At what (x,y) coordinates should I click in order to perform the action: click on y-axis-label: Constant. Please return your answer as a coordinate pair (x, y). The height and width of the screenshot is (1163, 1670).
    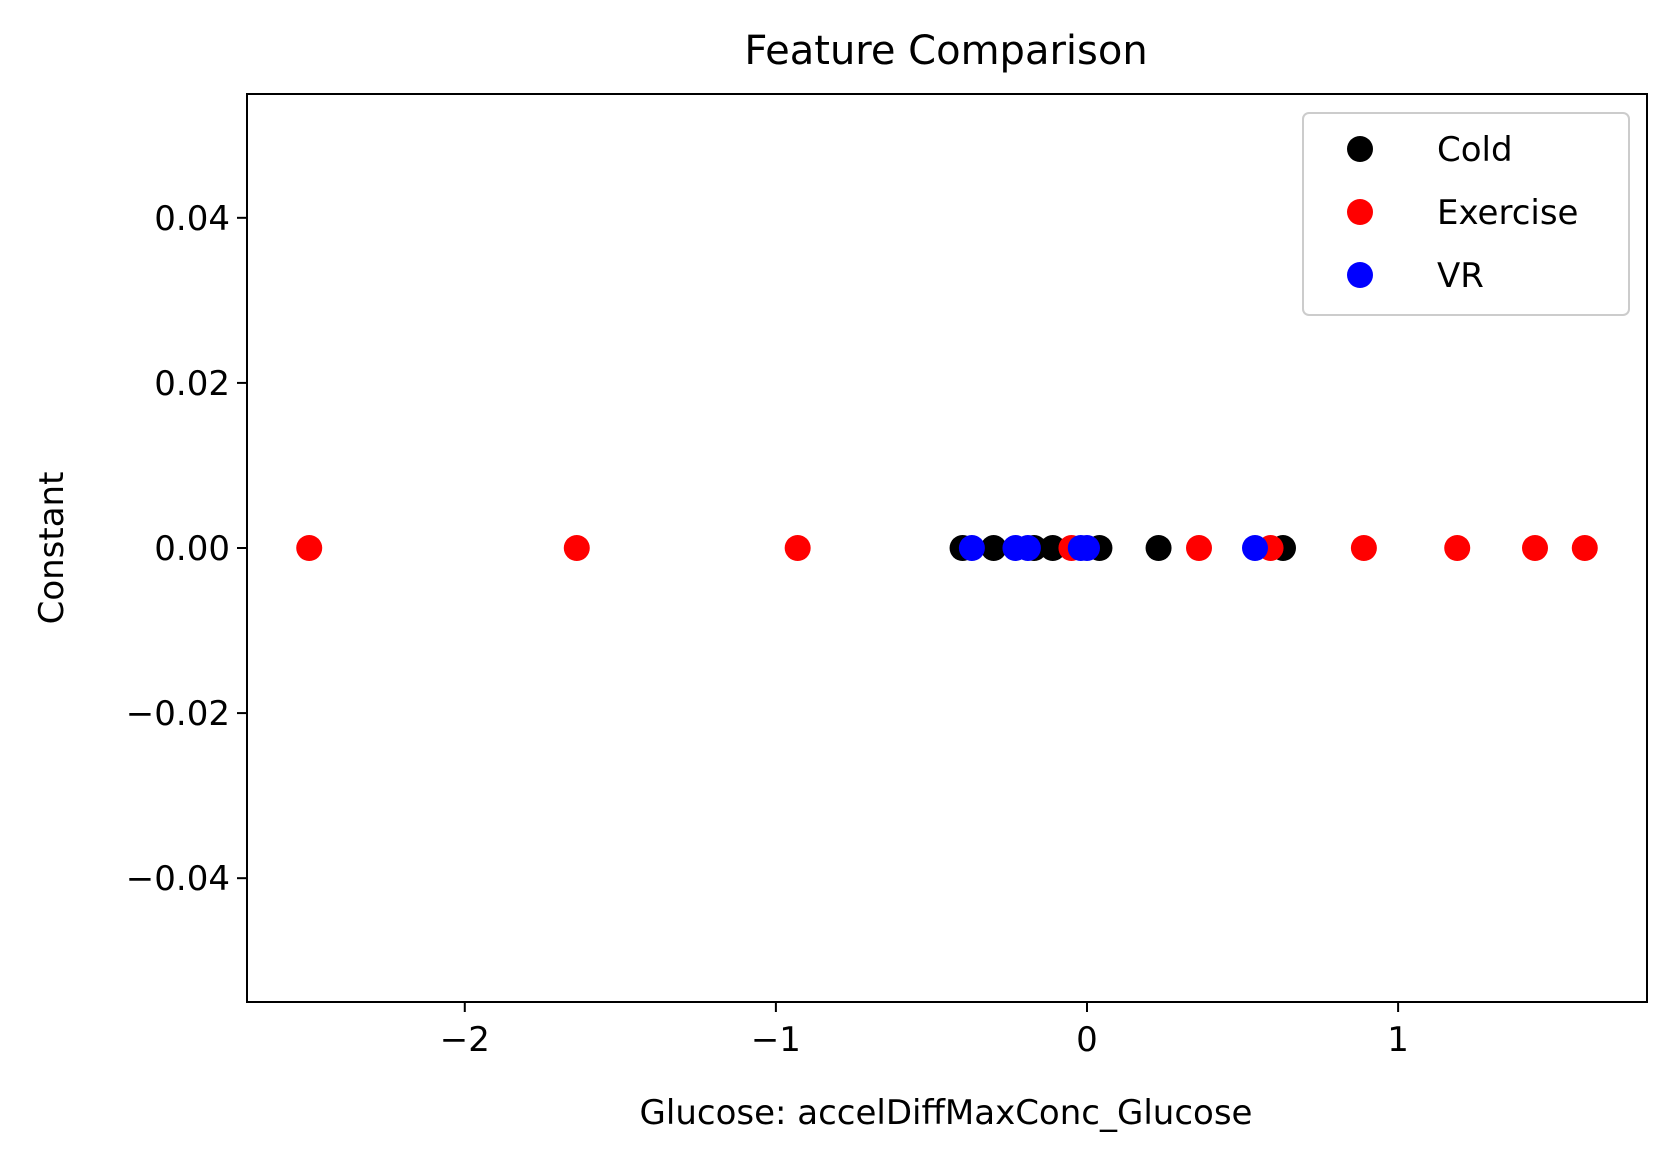
    Looking at the image, I should click on (52, 548).